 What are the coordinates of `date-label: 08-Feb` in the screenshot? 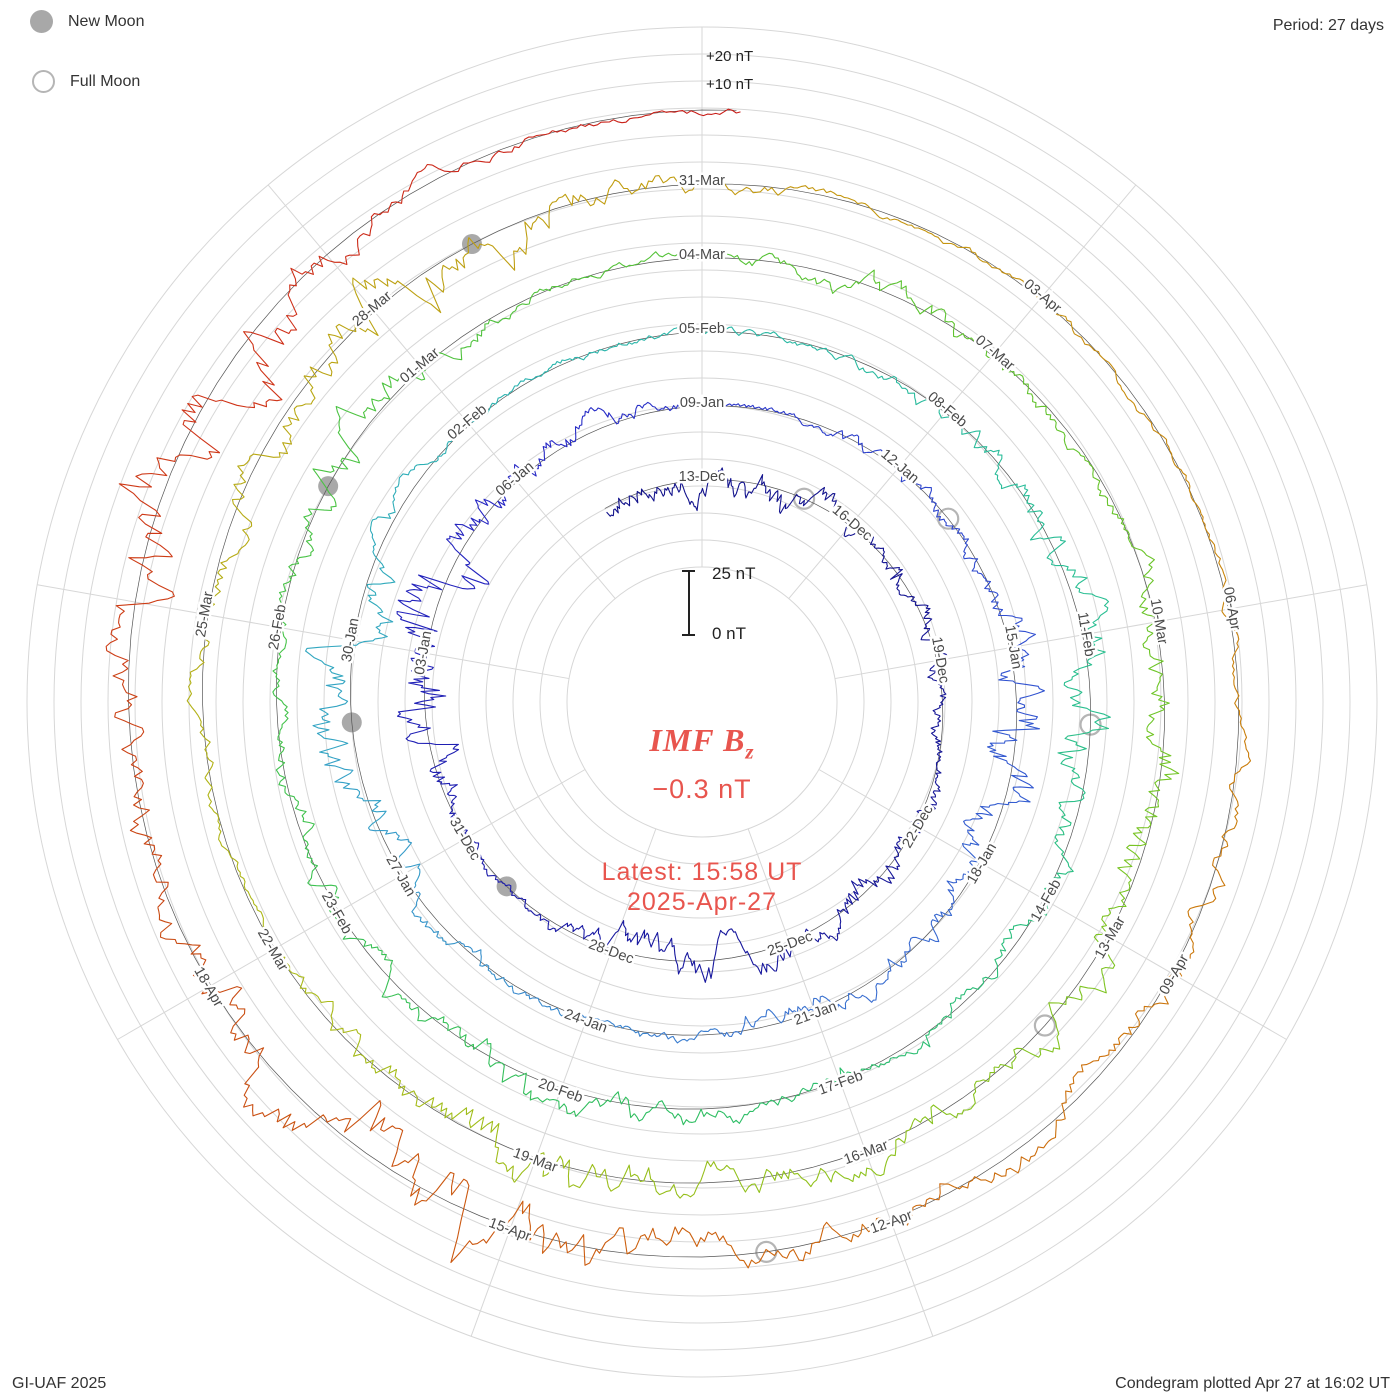 It's located at (946, 410).